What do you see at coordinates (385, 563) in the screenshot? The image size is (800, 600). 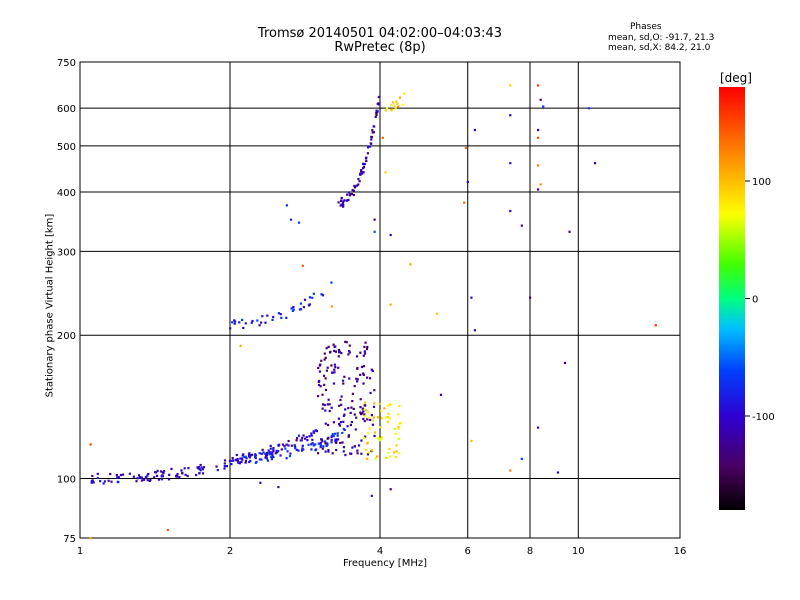 I see `x-axis-label: Frequency [MHz]` at bounding box center [385, 563].